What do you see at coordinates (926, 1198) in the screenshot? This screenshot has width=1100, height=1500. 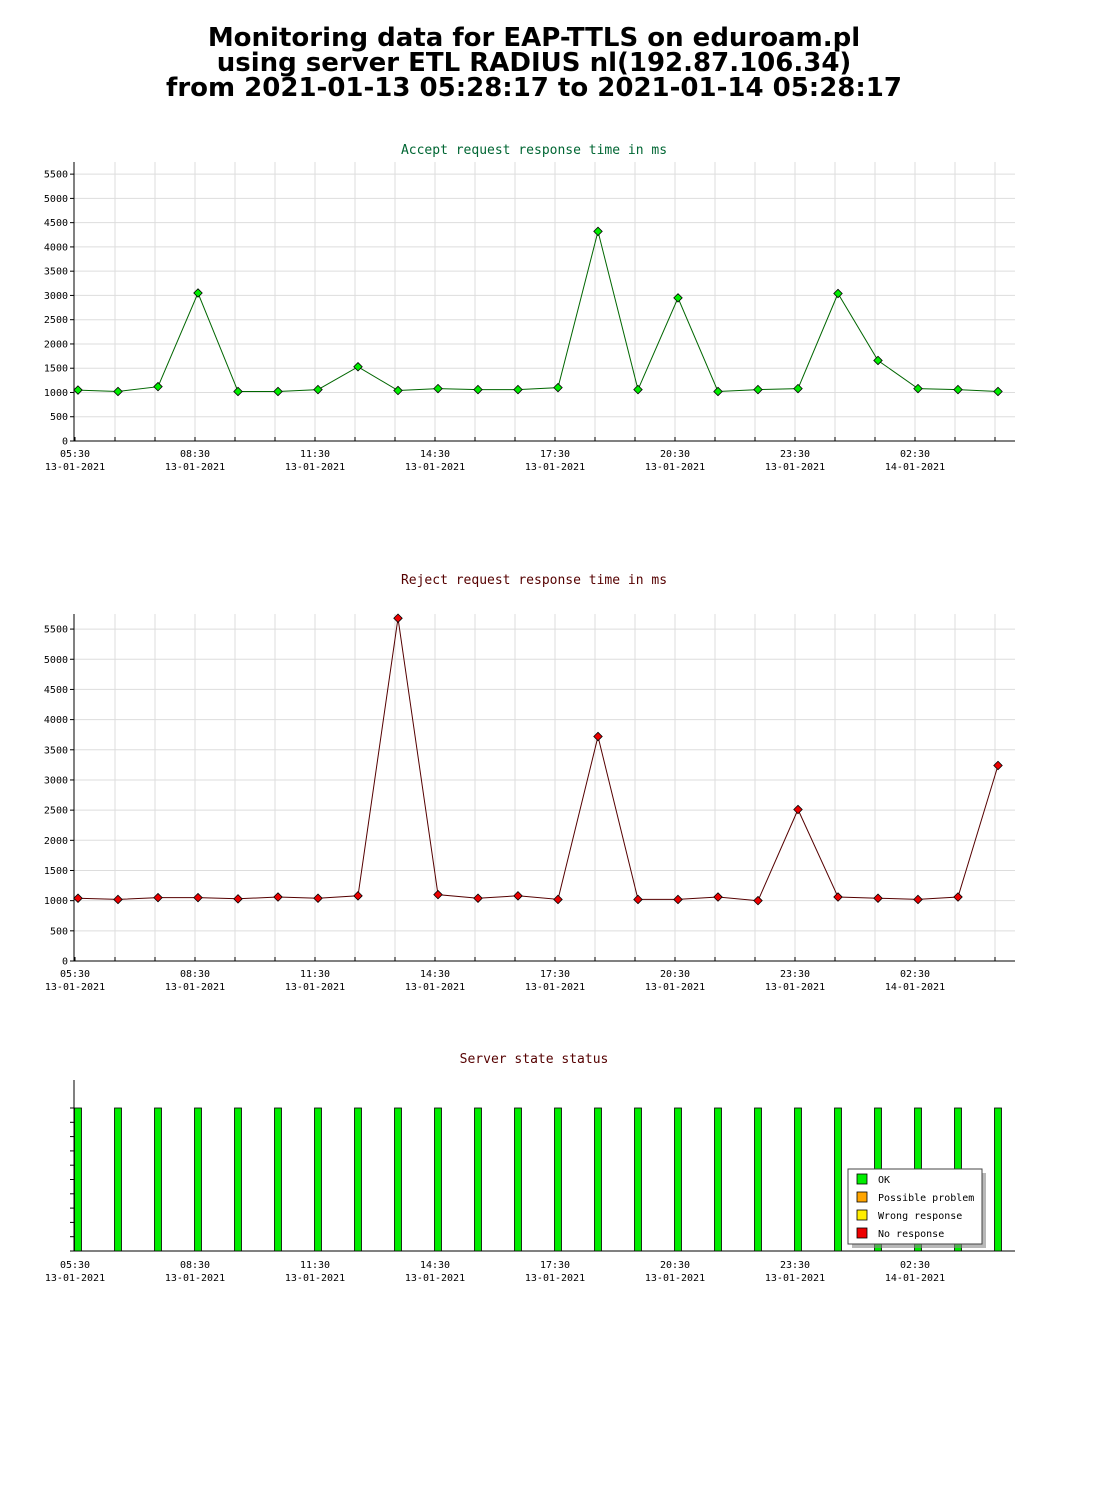 I see `legend-label: Possible problem` at bounding box center [926, 1198].